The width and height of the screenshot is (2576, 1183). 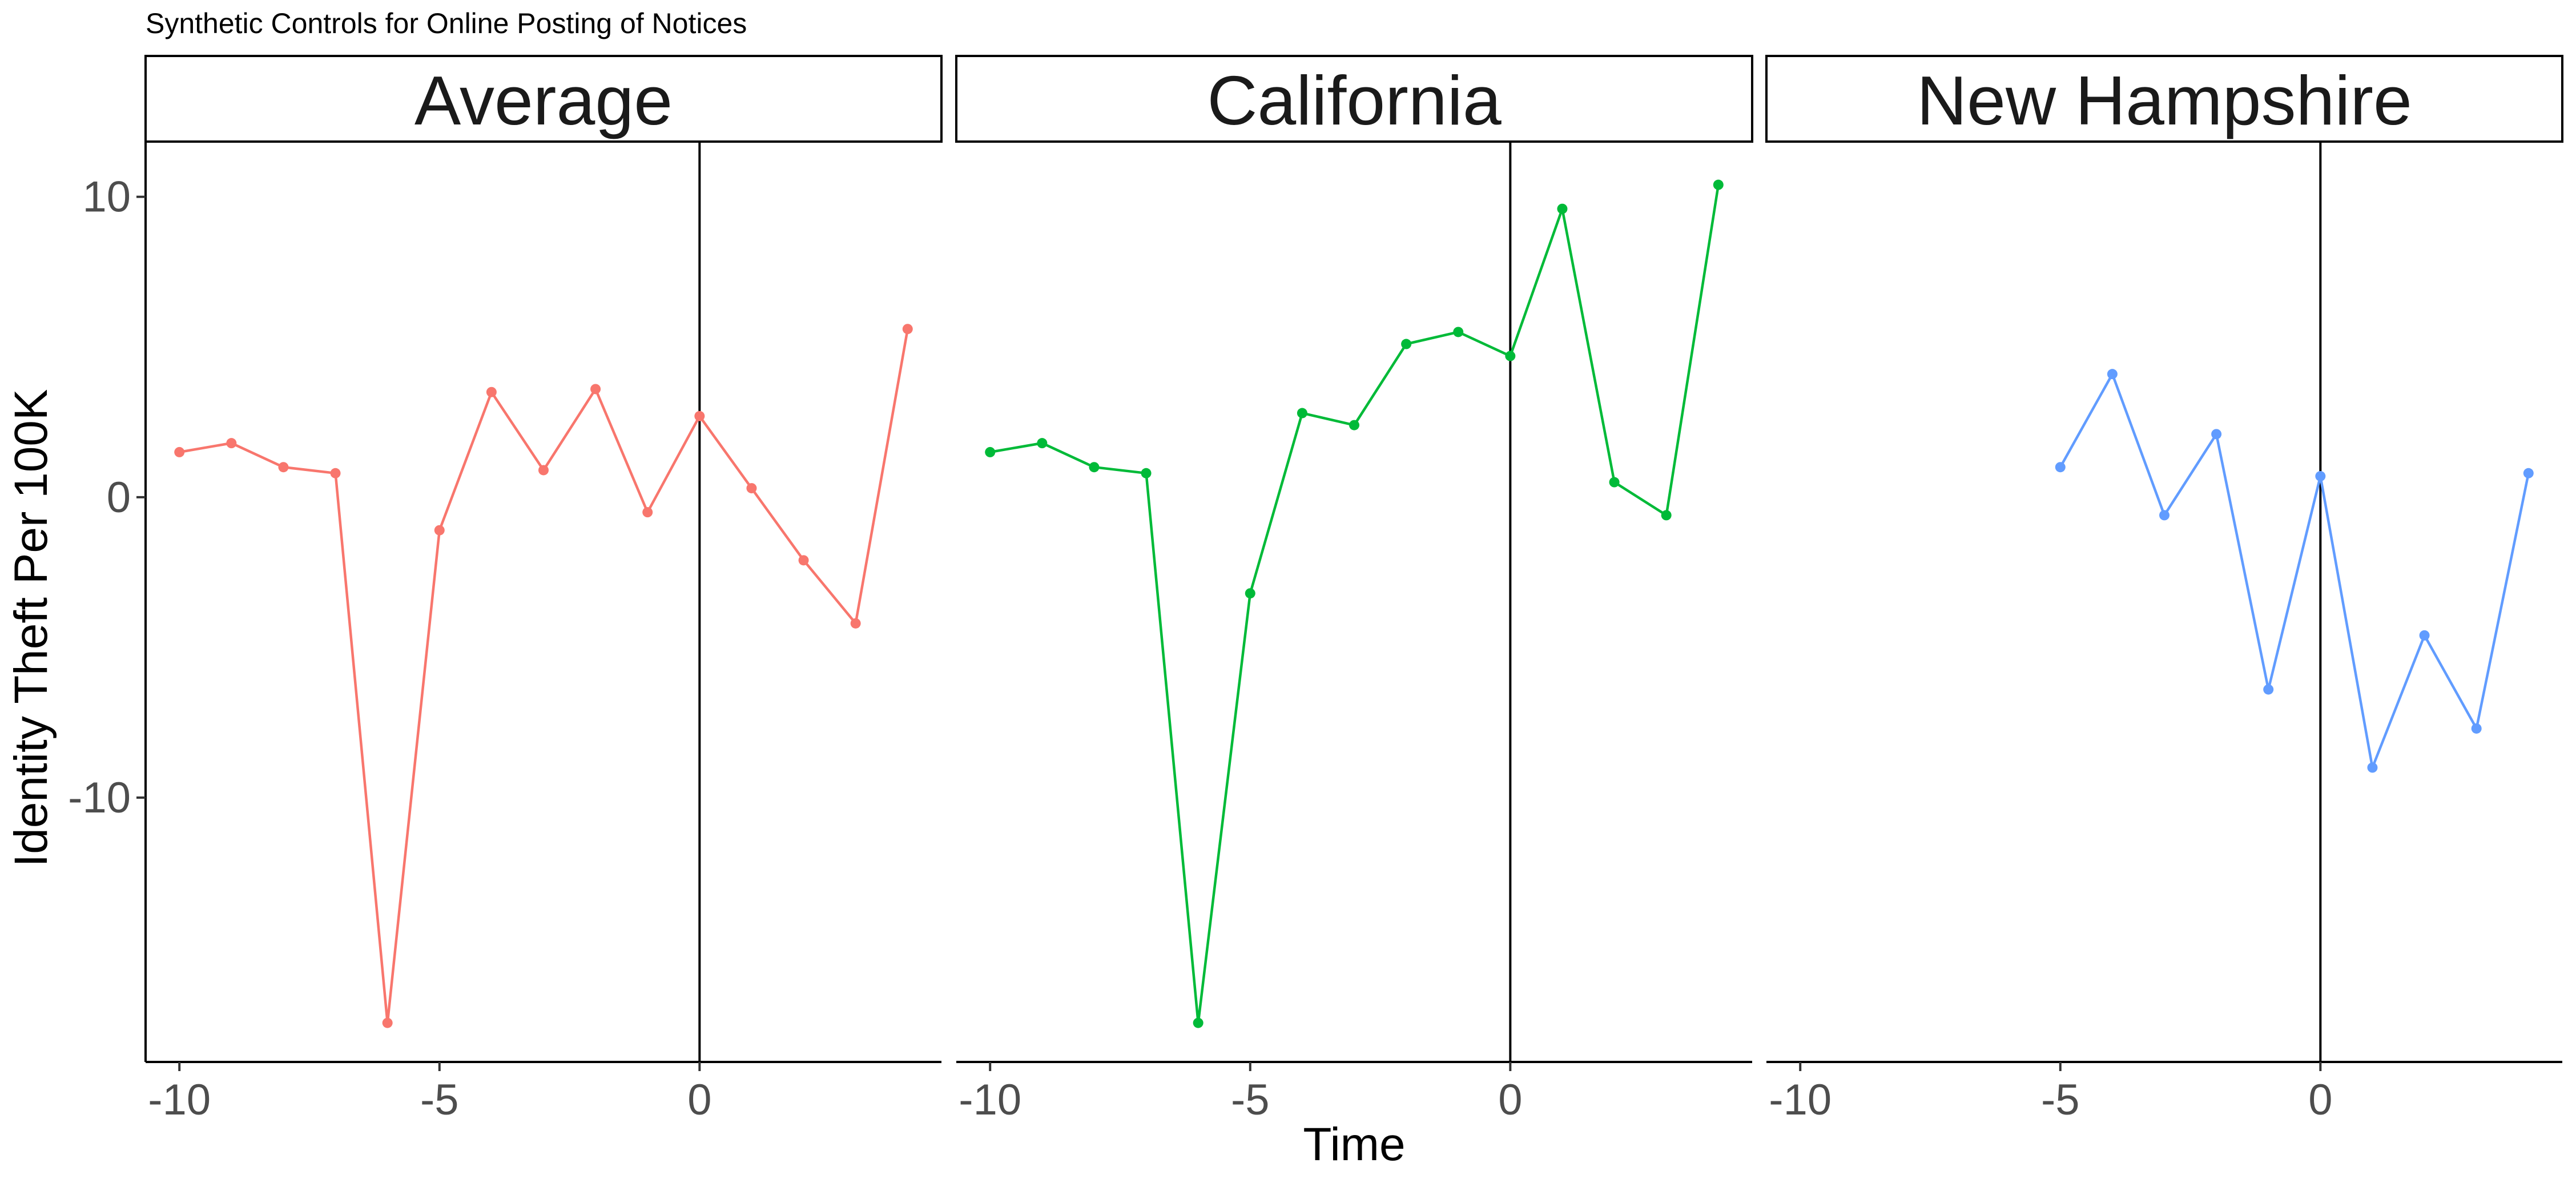 What do you see at coordinates (1354, 1144) in the screenshot?
I see `x-axis-title: Time` at bounding box center [1354, 1144].